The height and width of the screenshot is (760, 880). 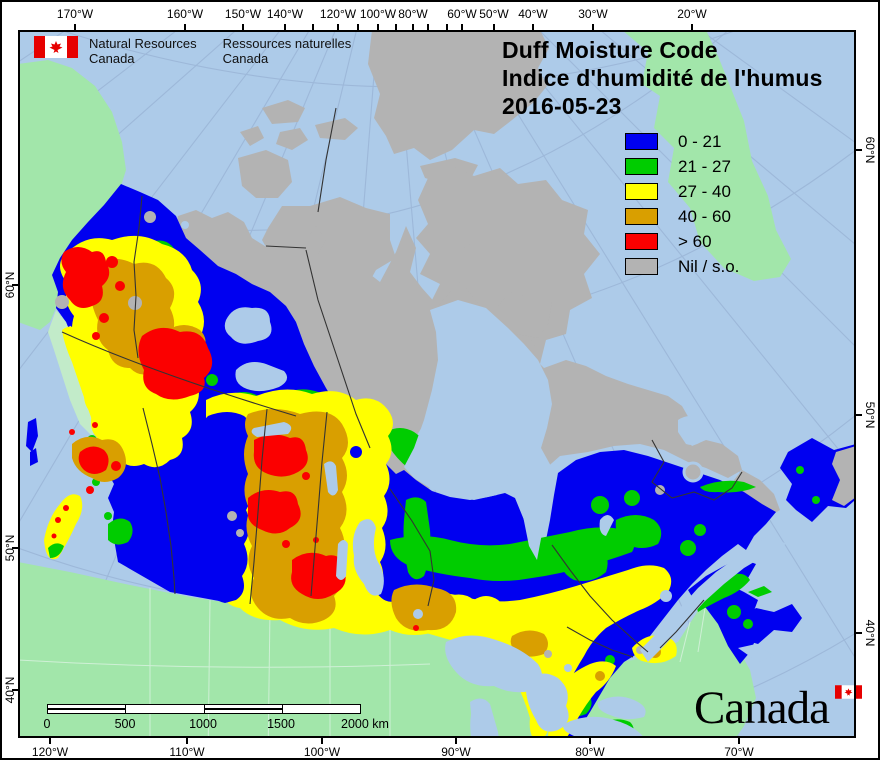 I want to click on nrcan-text-en: Natural Resources Canada, so click(x=143, y=51).